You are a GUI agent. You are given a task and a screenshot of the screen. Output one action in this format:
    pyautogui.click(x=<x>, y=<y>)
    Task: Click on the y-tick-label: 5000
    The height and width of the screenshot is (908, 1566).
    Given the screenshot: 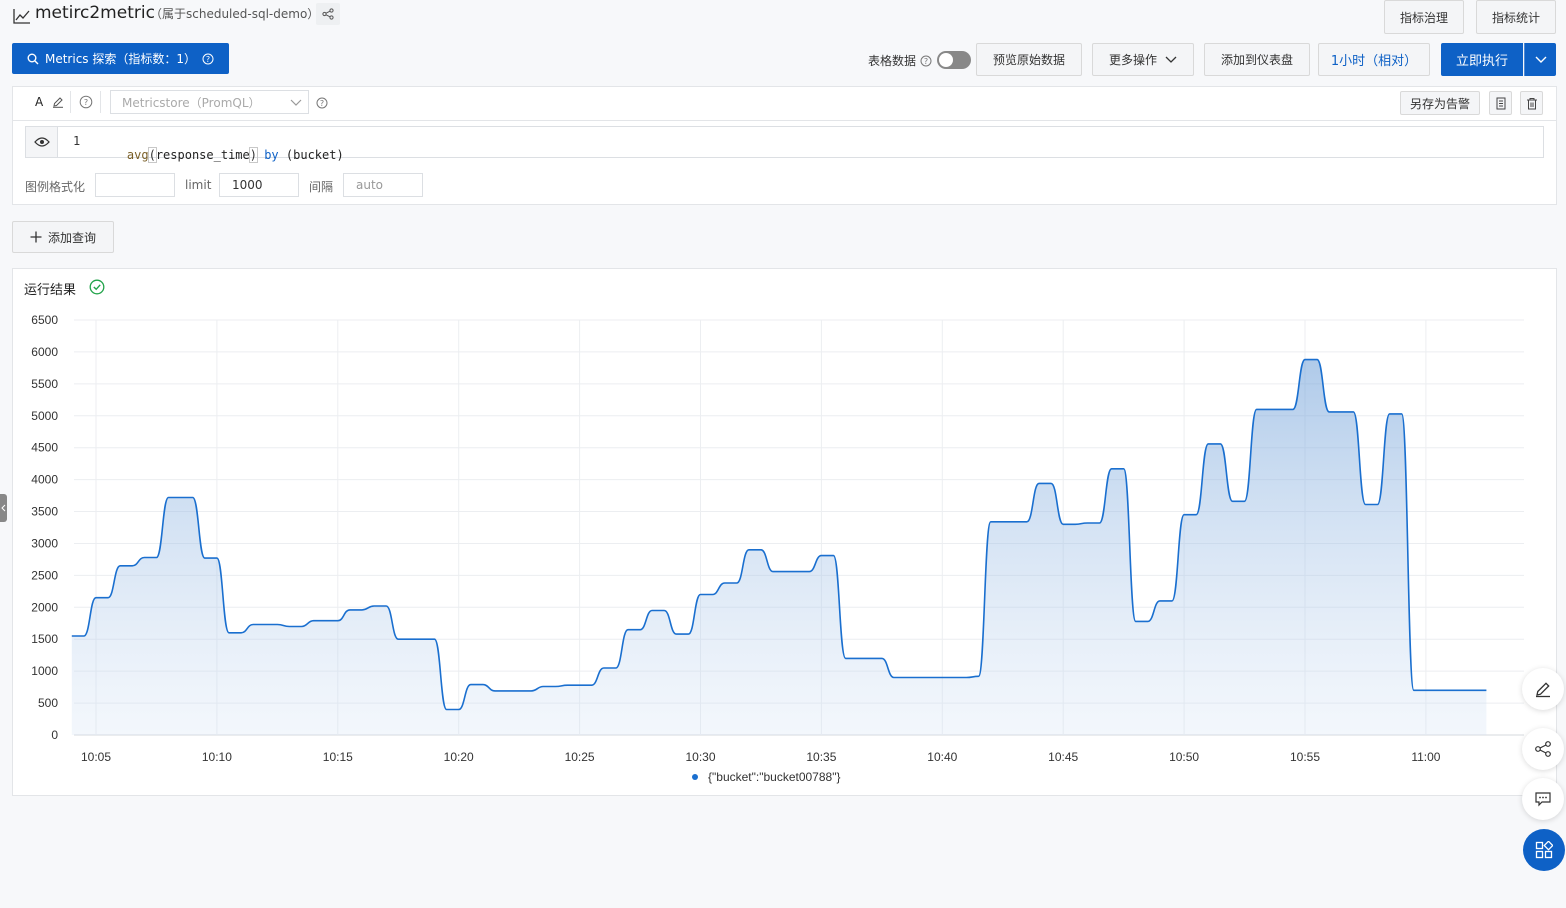 What is the action you would take?
    pyautogui.click(x=44, y=416)
    